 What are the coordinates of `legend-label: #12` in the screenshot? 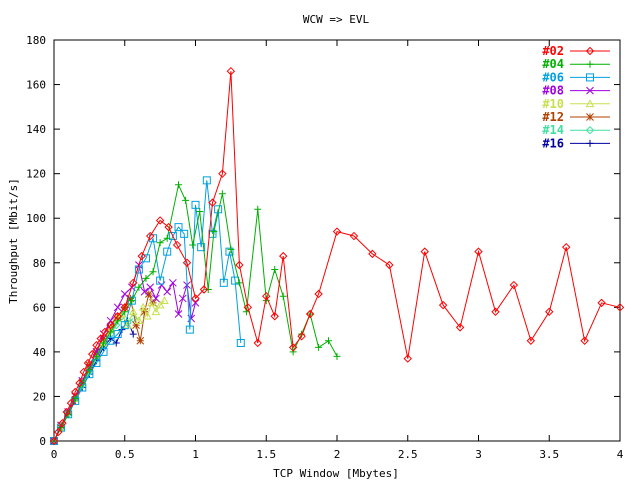 It's located at (553, 117).